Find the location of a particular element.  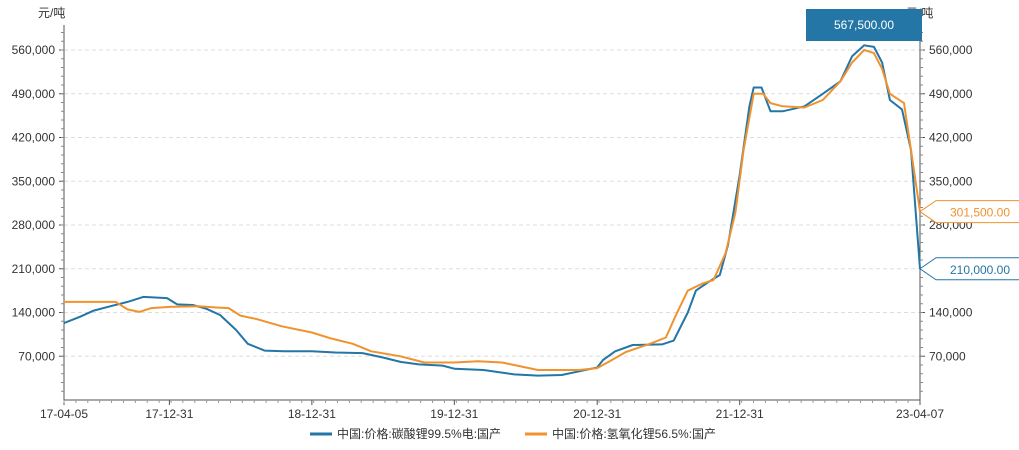

y-tick-label-left: 490,000 is located at coordinates (34, 94).